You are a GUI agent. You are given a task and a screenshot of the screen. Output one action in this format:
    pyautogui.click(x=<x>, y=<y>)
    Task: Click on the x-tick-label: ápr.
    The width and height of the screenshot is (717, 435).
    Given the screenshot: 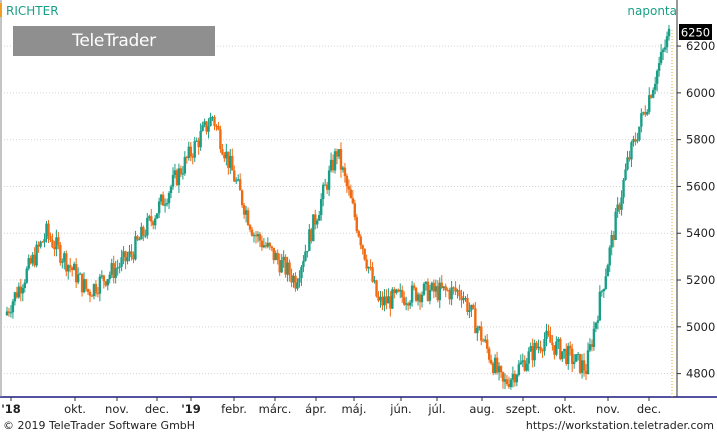 What is the action you would take?
    pyautogui.click(x=316, y=409)
    